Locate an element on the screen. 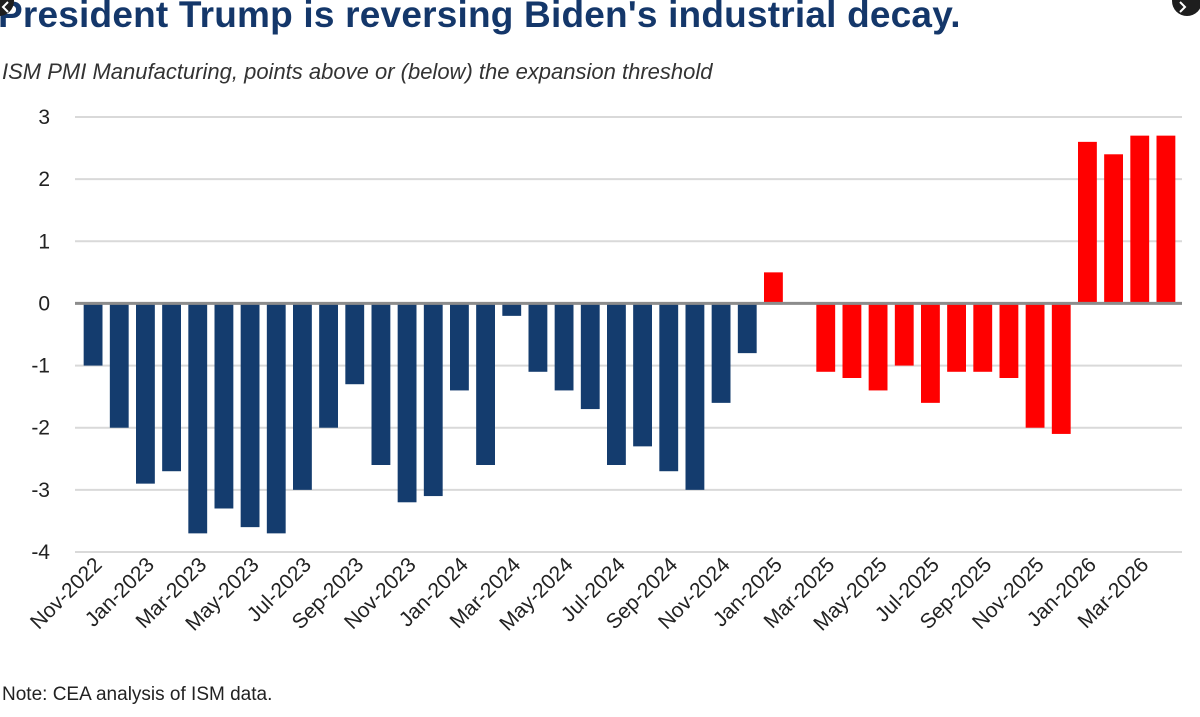  y-tick-label: -2 is located at coordinates (40, 428).